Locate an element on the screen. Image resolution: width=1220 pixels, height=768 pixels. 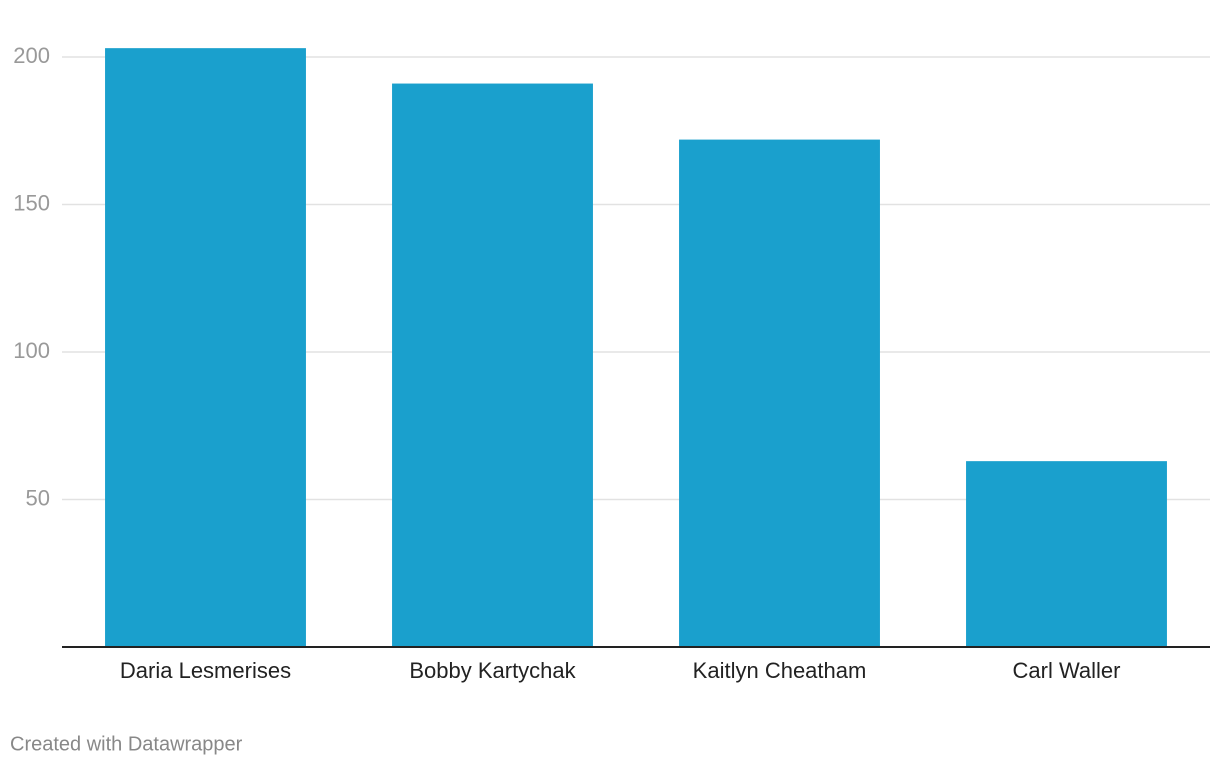
x-tick-label: Carl Waller is located at coordinates (1067, 670).